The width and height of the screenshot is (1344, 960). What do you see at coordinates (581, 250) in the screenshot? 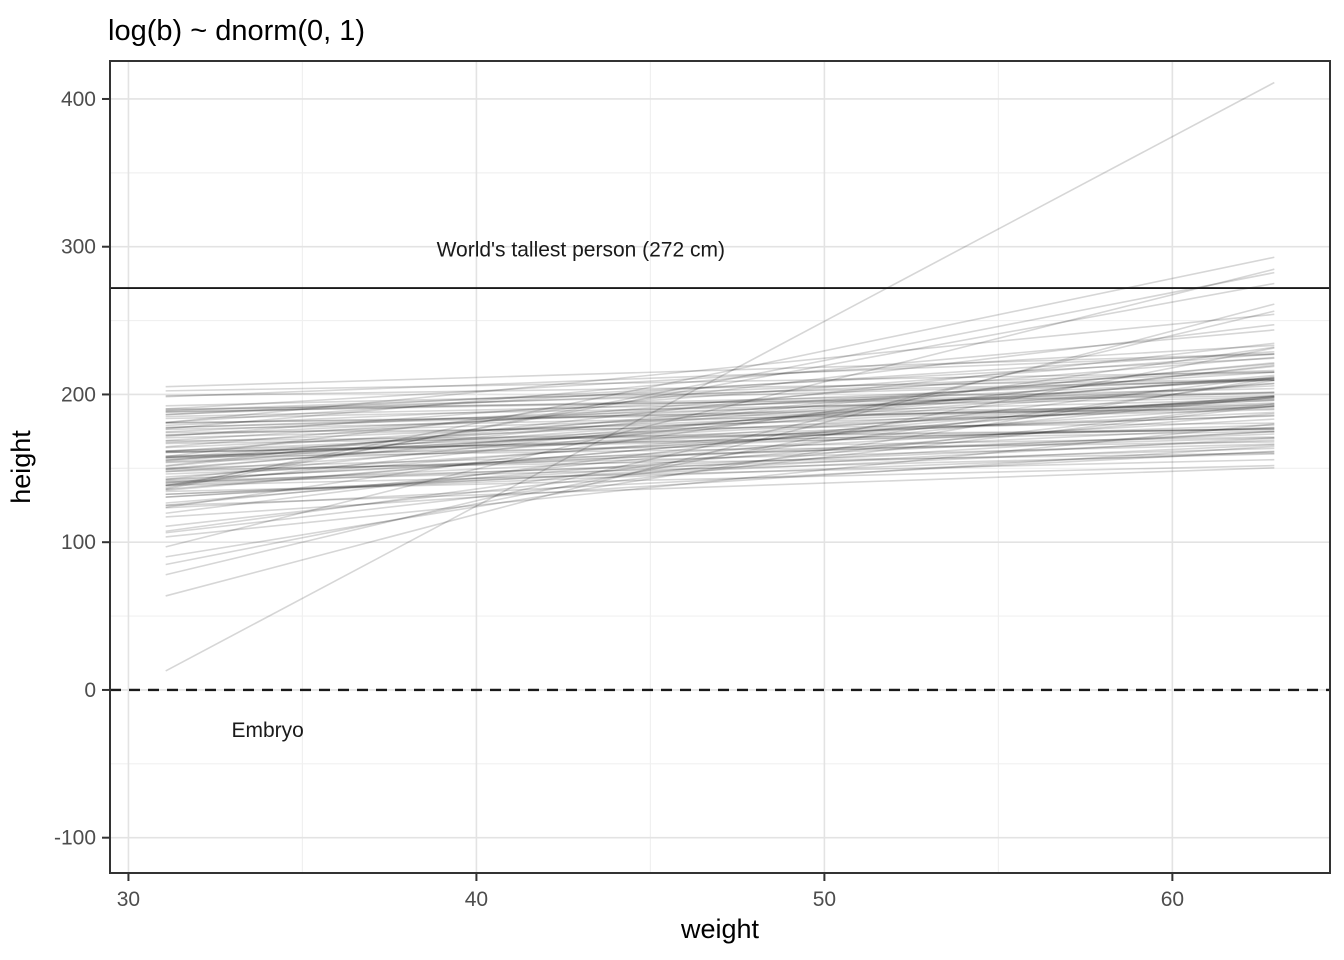
I see `annotation-label: World's tallest person (272 cm)` at bounding box center [581, 250].